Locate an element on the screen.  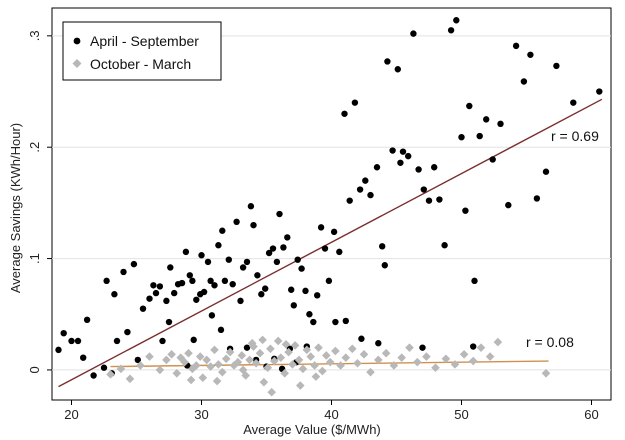
y-tick-label: .3 is located at coordinates (34, 35).